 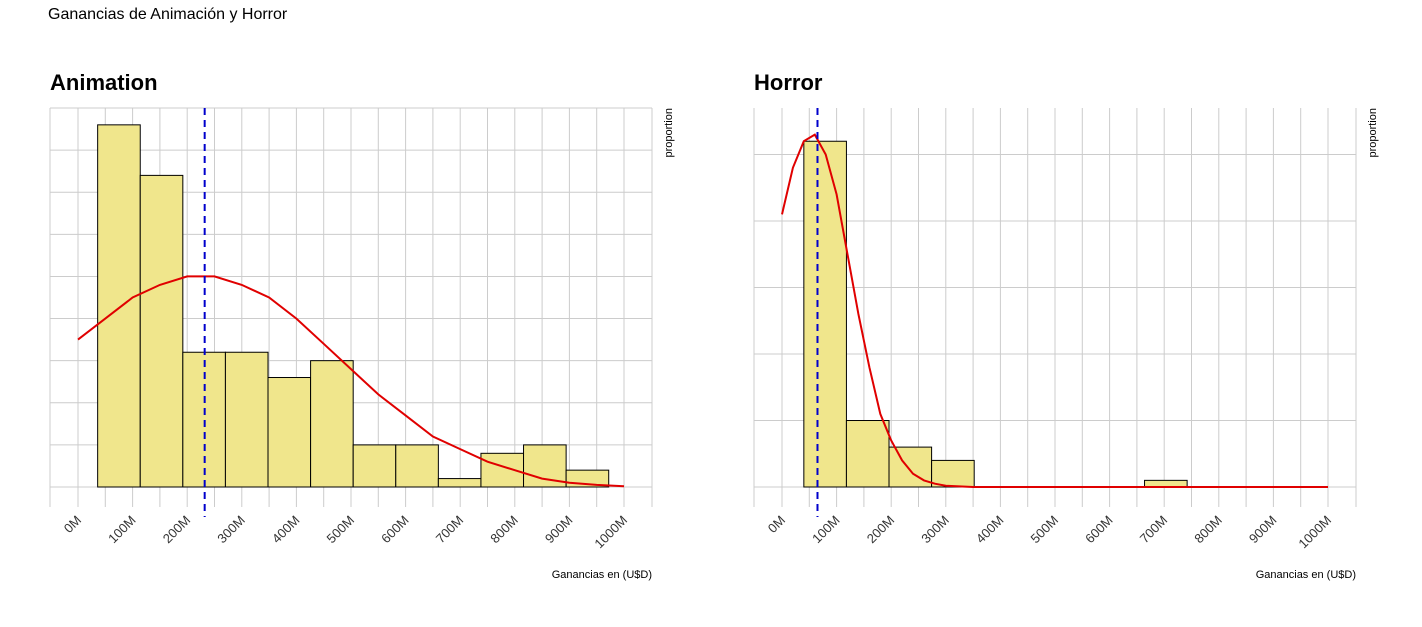 I want to click on figure-title: Ganancias de Animación y Horror, so click(x=168, y=14).